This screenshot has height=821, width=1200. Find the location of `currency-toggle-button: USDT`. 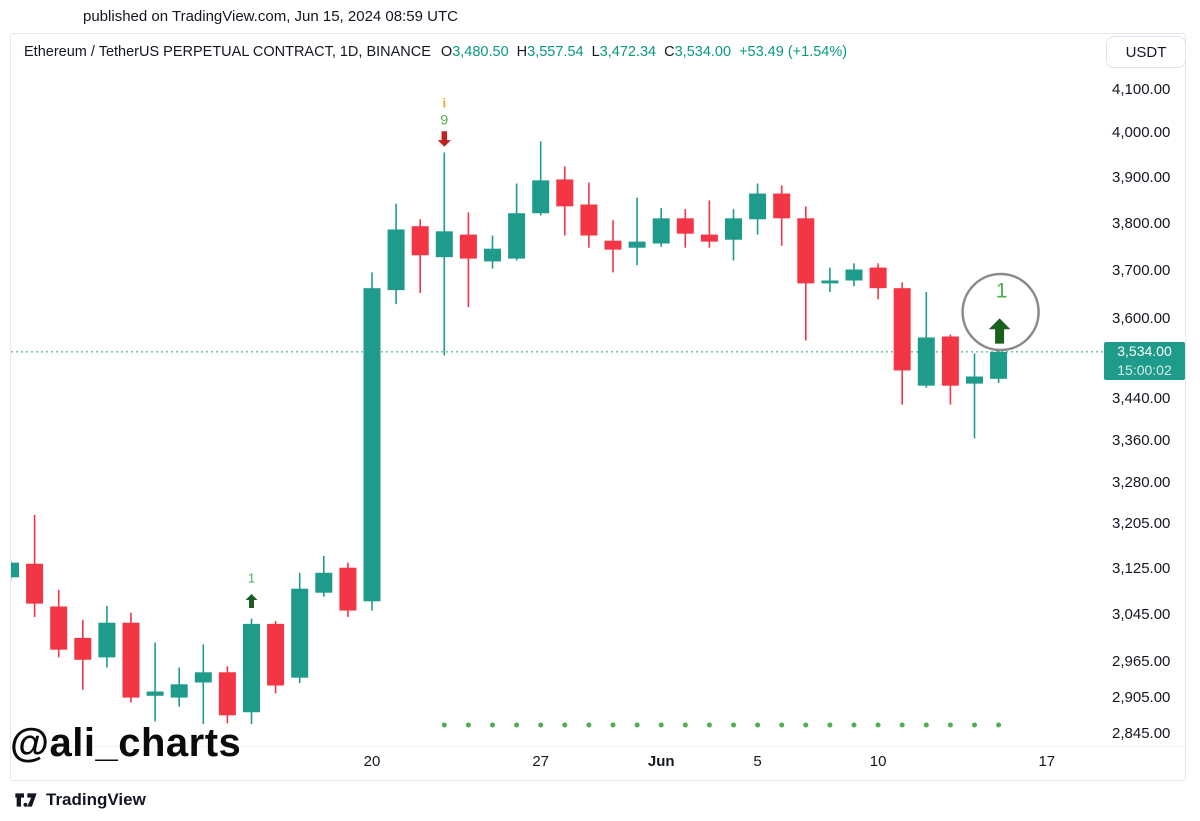

currency-toggle-button: USDT is located at coordinates (1146, 52).